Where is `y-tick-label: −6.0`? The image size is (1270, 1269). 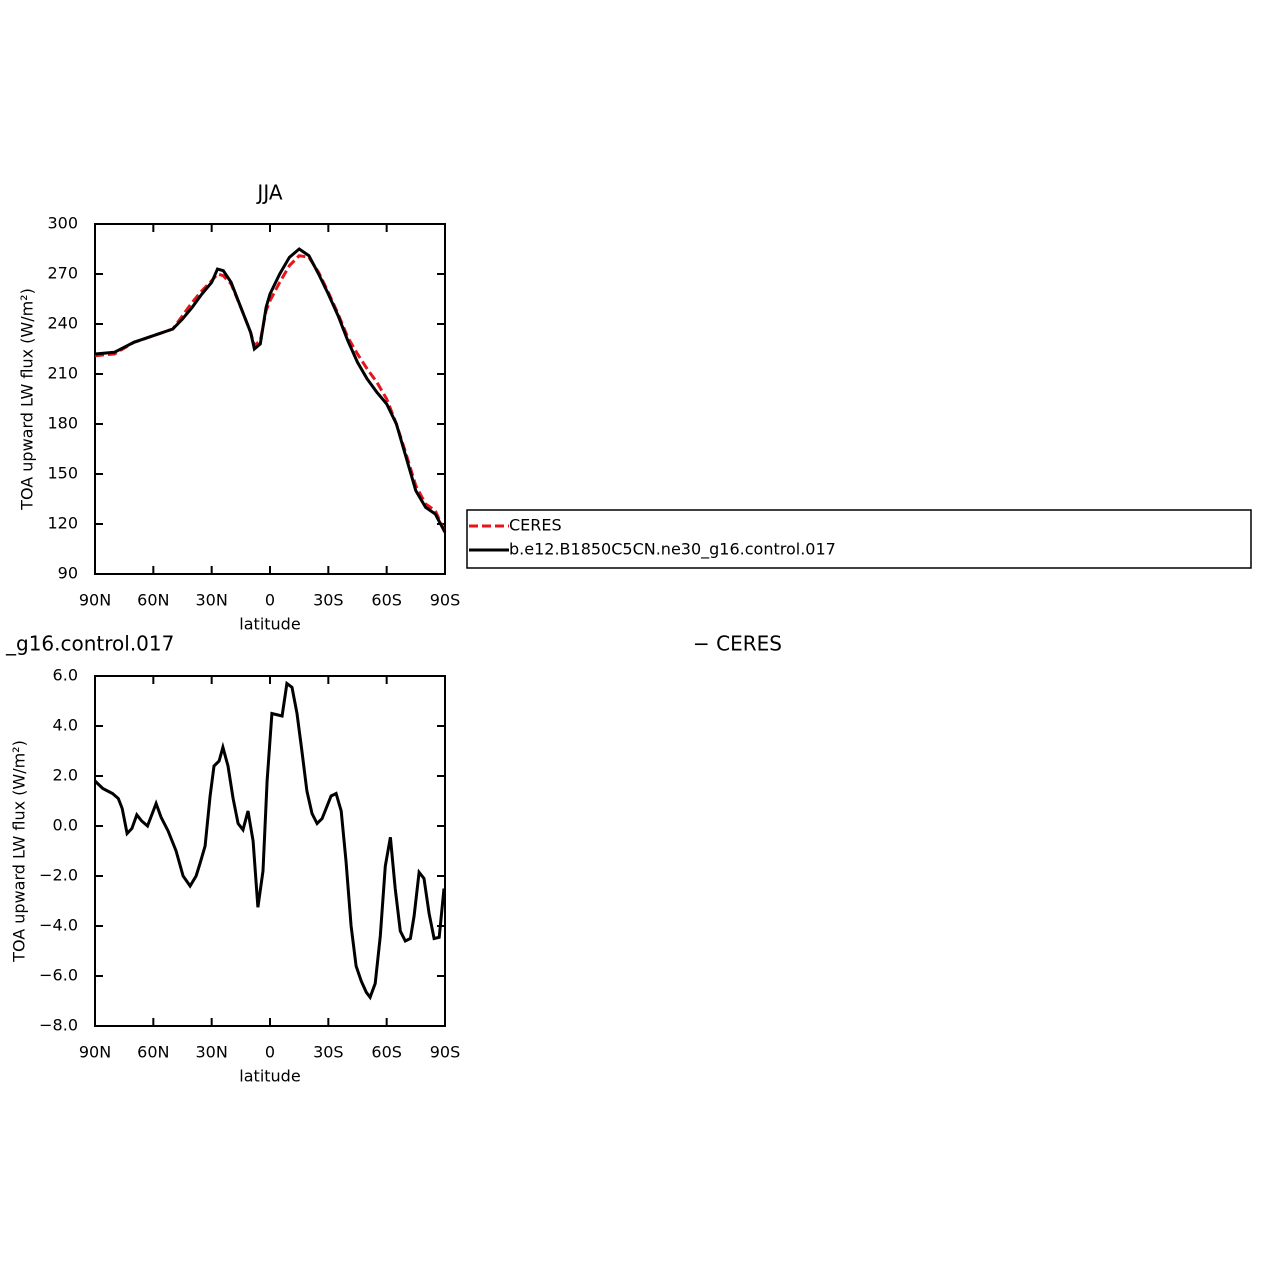 y-tick-label: −6.0 is located at coordinates (58, 975).